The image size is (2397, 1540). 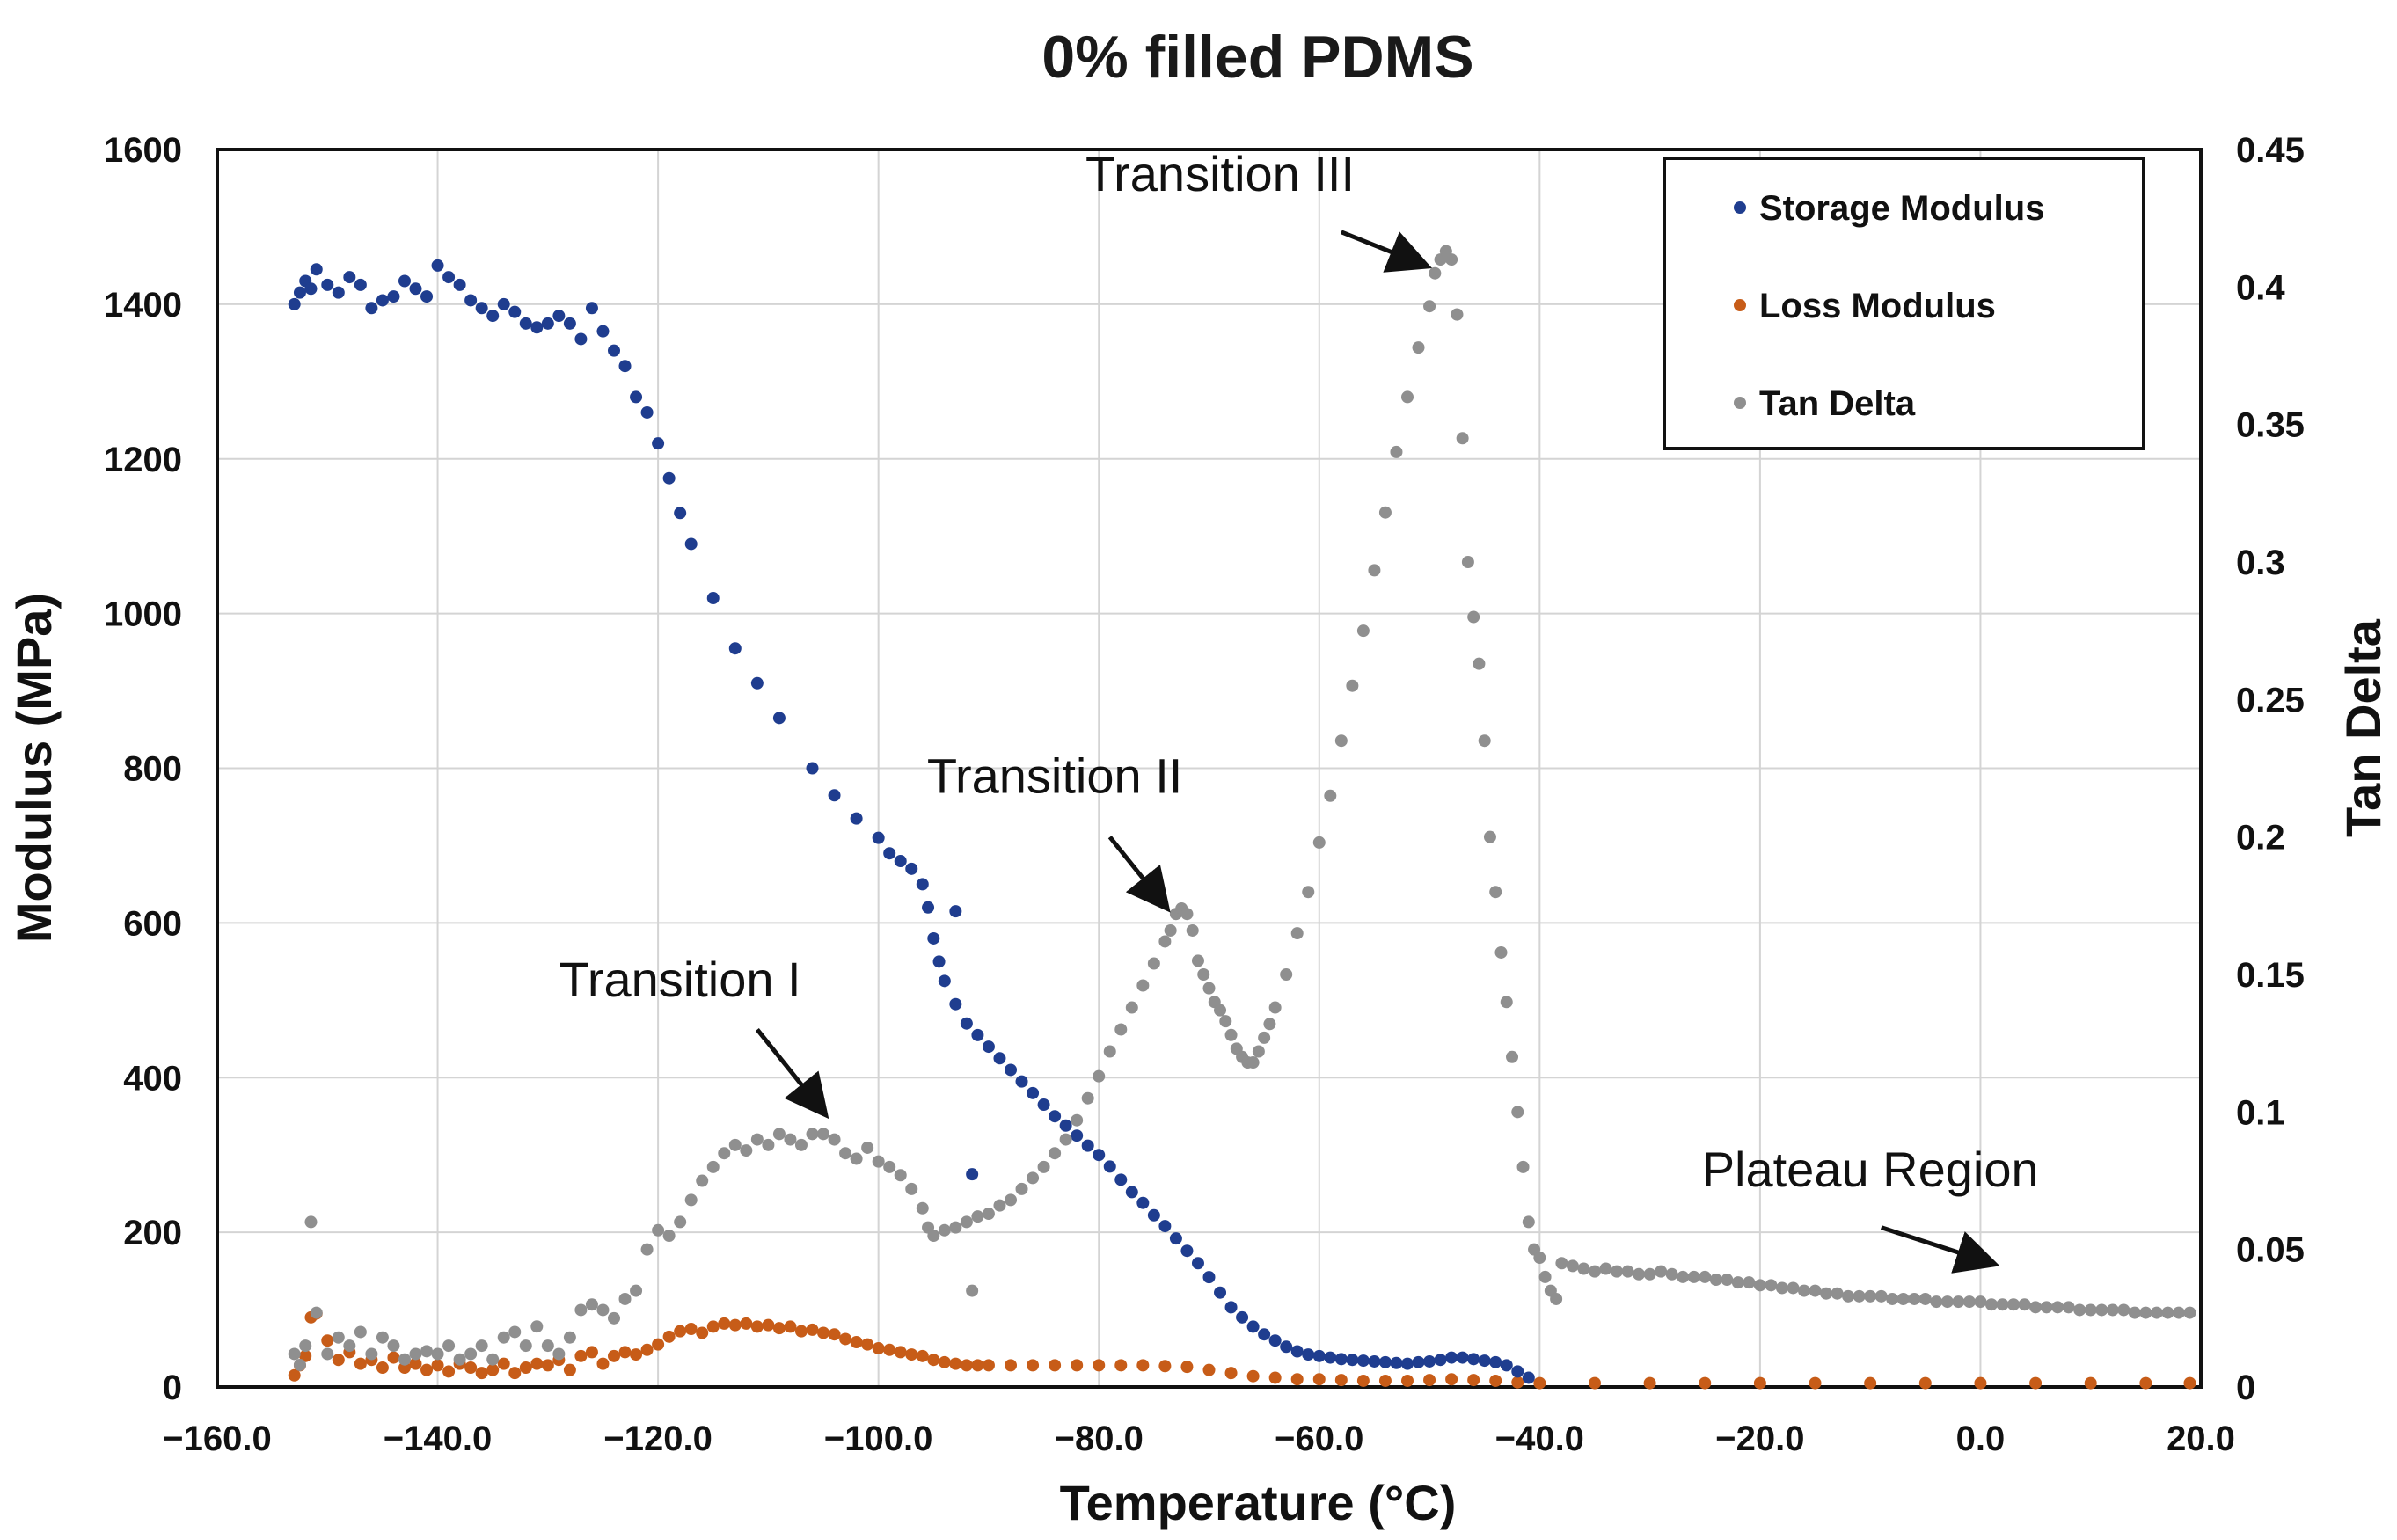 What do you see at coordinates (878, 1439) in the screenshot?
I see `x-tick-label: −100.0` at bounding box center [878, 1439].